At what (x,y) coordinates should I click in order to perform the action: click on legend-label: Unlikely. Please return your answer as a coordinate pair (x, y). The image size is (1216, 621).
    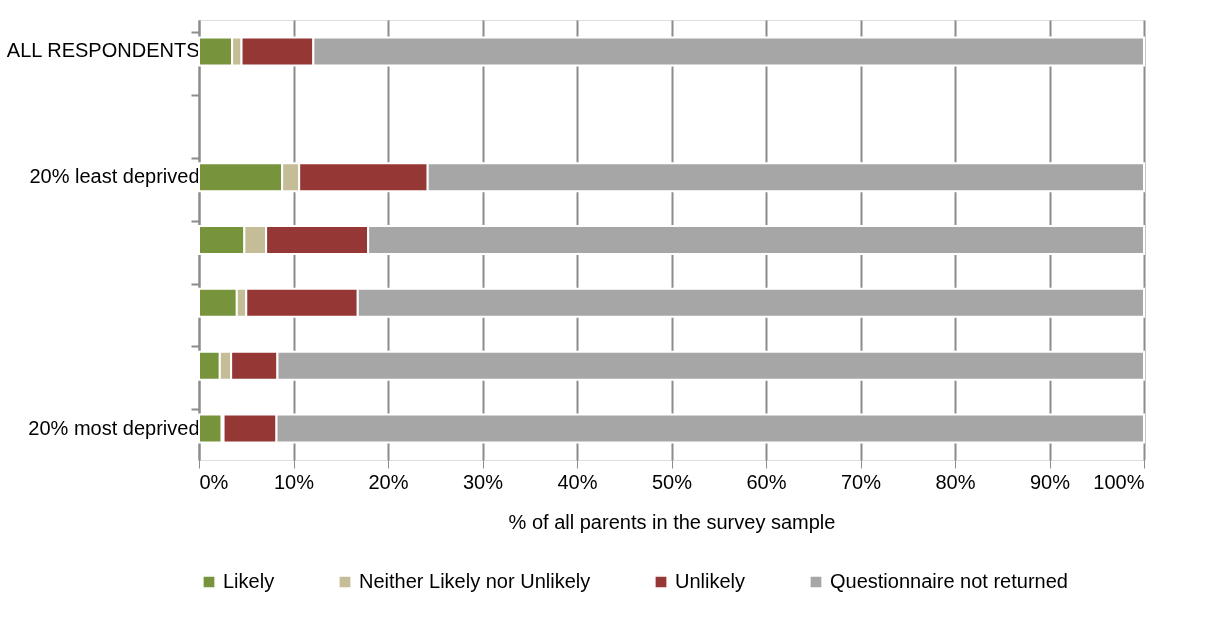
    Looking at the image, I should click on (710, 581).